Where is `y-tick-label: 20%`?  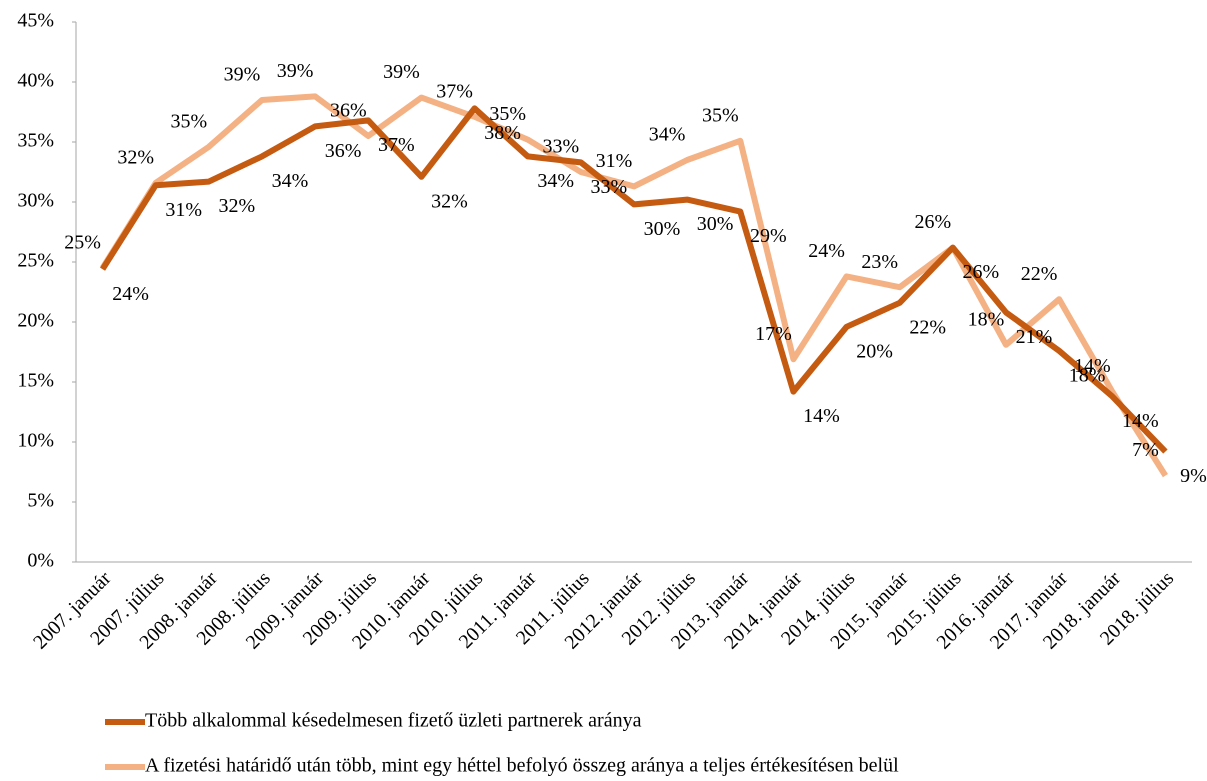
y-tick-label: 20% is located at coordinates (35, 321).